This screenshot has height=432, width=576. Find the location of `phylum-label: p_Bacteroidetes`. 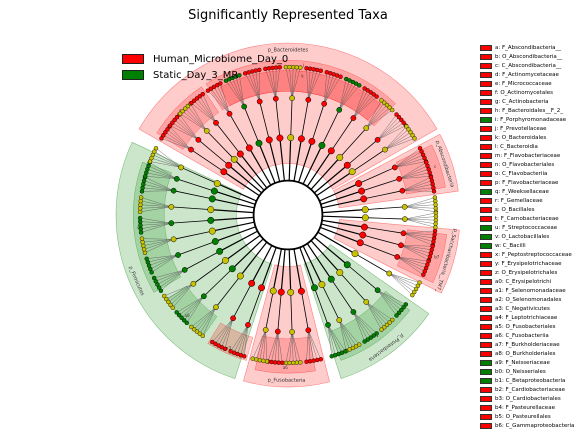

phylum-label: p_Bacteroidetes is located at coordinates (288, 50).